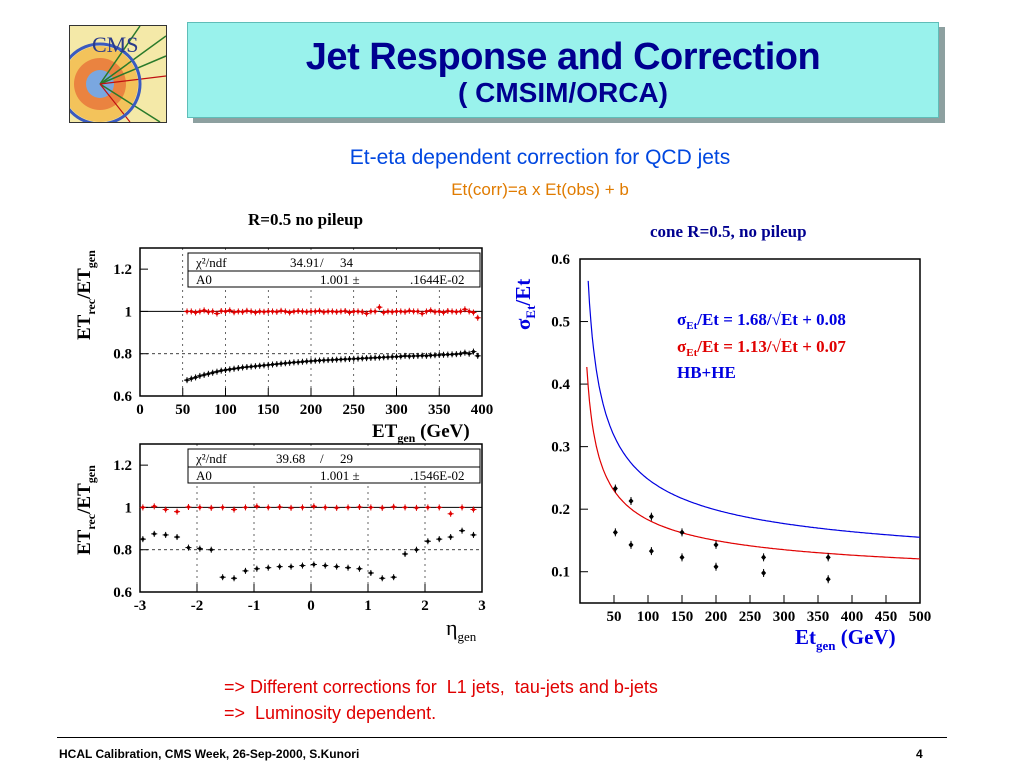 The width and height of the screenshot is (1024, 768). I want to click on fit-curve-blue, so click(753, 409).